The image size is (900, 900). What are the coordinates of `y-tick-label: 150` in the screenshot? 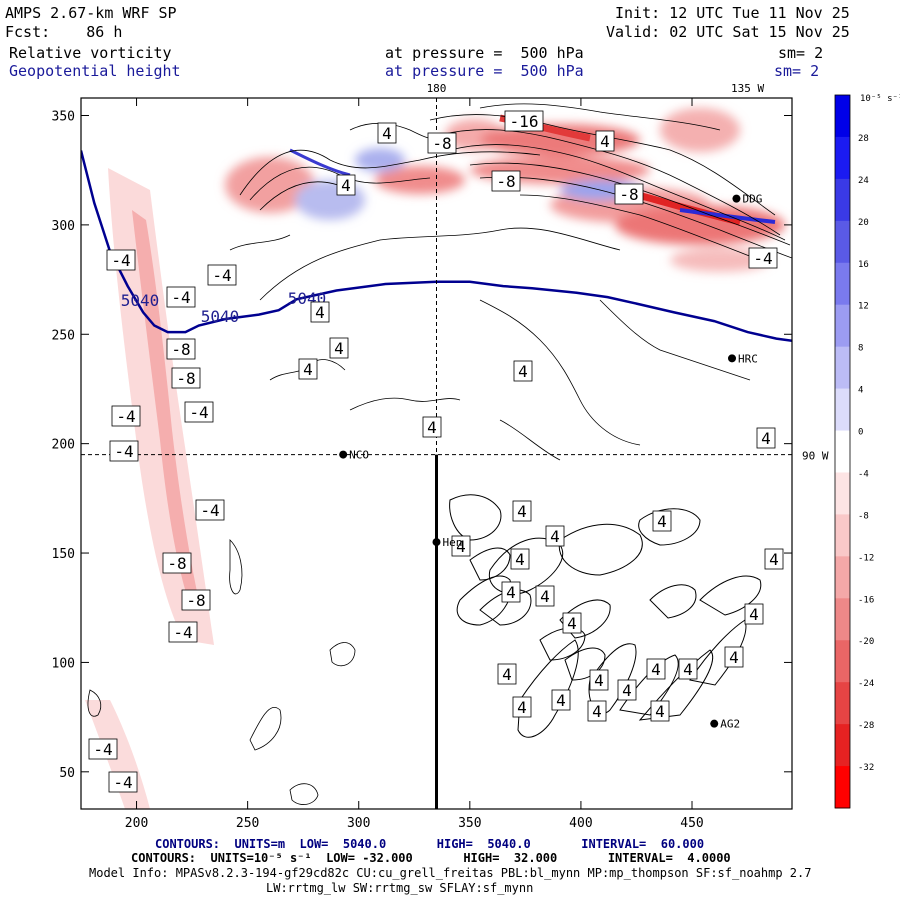 It's located at (63, 554).